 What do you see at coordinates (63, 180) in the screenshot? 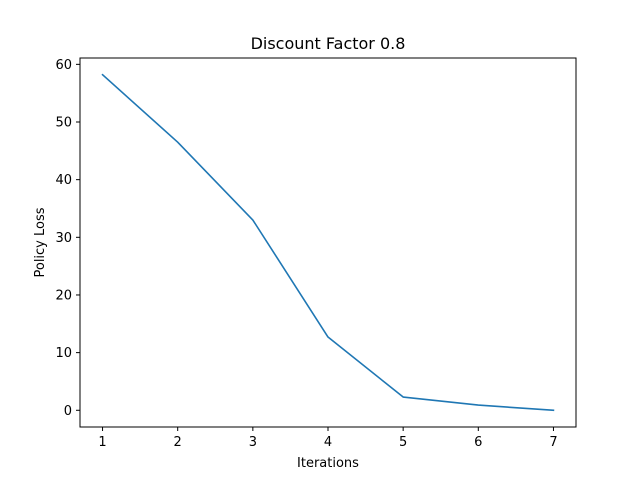
I see `y-tick-label: 40` at bounding box center [63, 180].